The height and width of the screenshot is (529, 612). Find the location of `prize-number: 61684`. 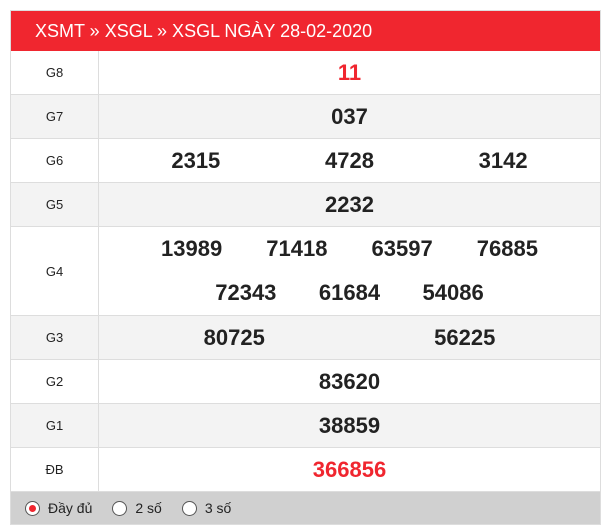

prize-number: 61684 is located at coordinates (349, 292).